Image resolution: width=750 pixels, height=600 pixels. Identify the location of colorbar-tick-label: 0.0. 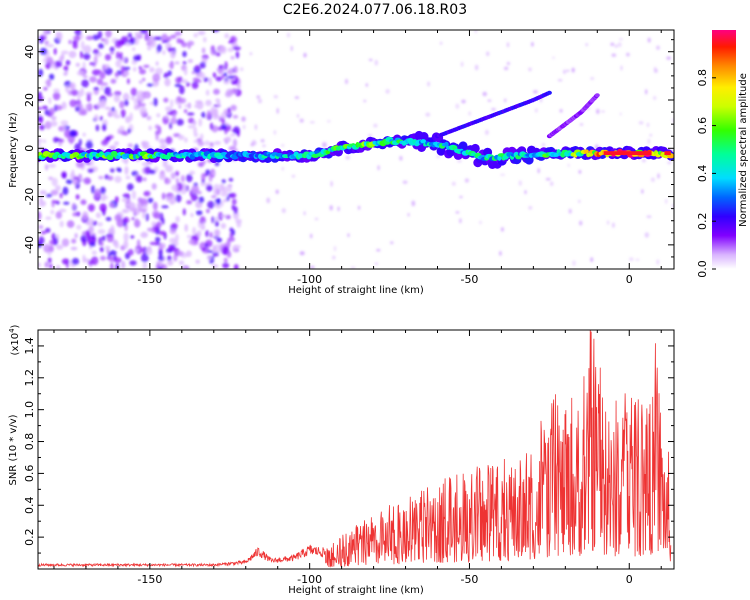
(702, 269).